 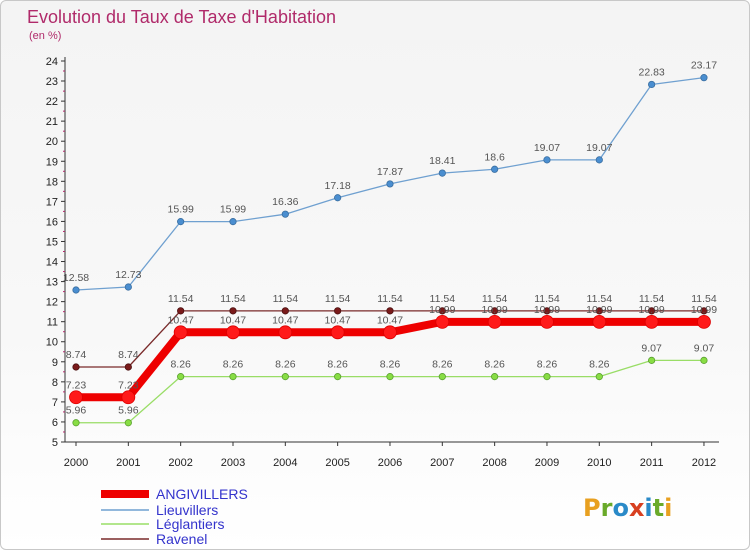 I want to click on data-label: 8.74, so click(x=76, y=355).